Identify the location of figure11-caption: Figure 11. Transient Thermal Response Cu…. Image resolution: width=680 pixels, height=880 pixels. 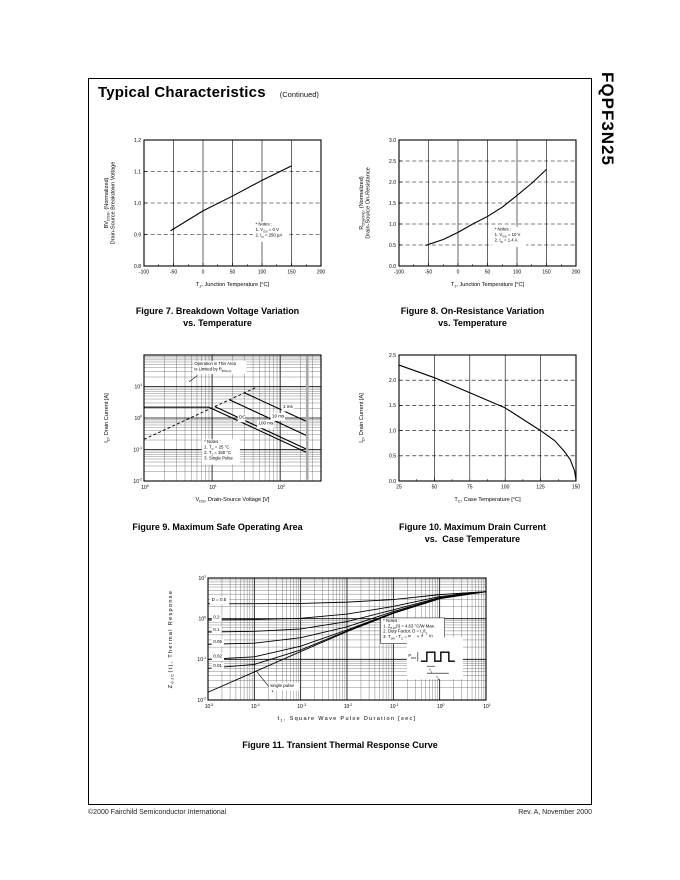
(340, 746).